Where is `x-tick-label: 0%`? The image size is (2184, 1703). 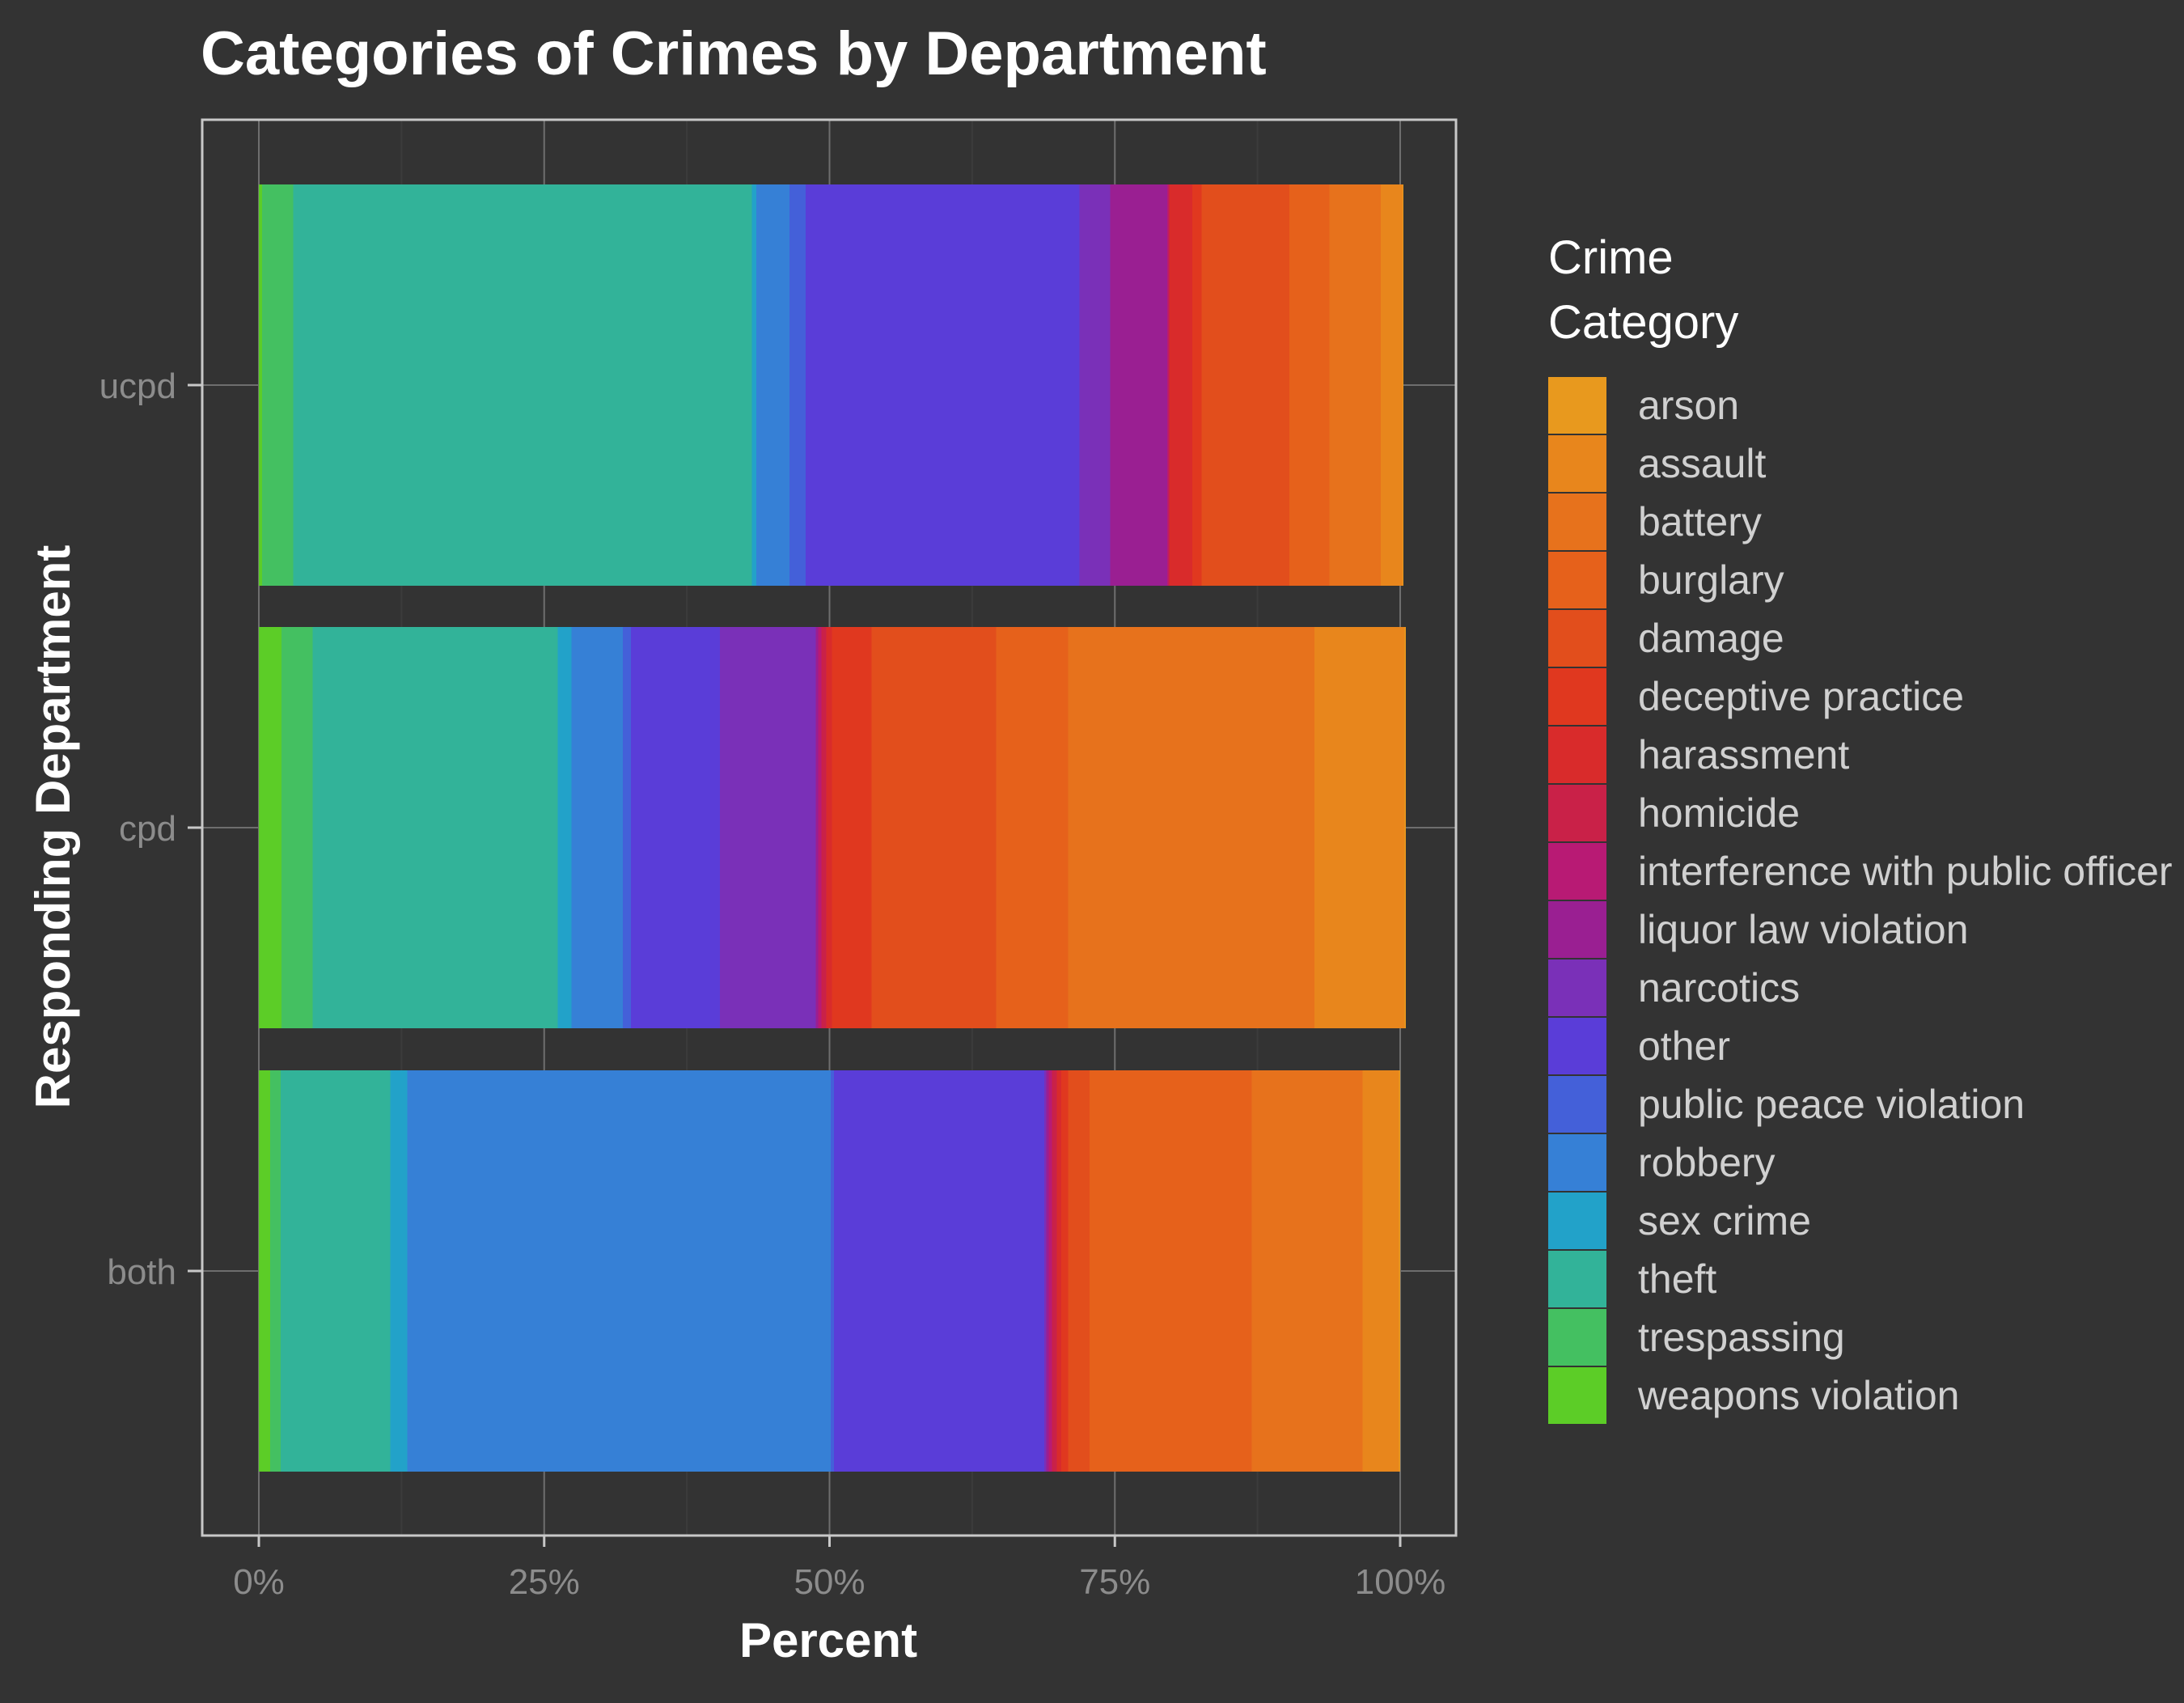
x-tick-label: 0% is located at coordinates (259, 1582).